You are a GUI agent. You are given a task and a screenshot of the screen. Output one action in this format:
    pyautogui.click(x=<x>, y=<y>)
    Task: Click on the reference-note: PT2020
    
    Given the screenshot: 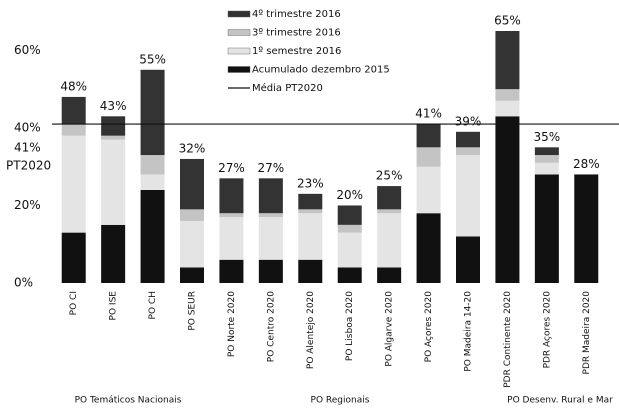 What is the action you would take?
    pyautogui.click(x=28, y=166)
    